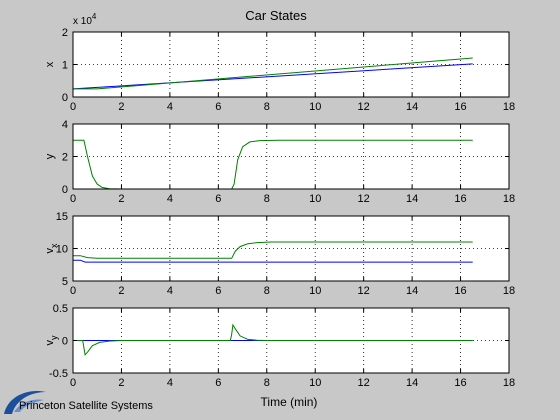 The image size is (560, 420). I want to click on y-axis-label: x, so click(50, 64).